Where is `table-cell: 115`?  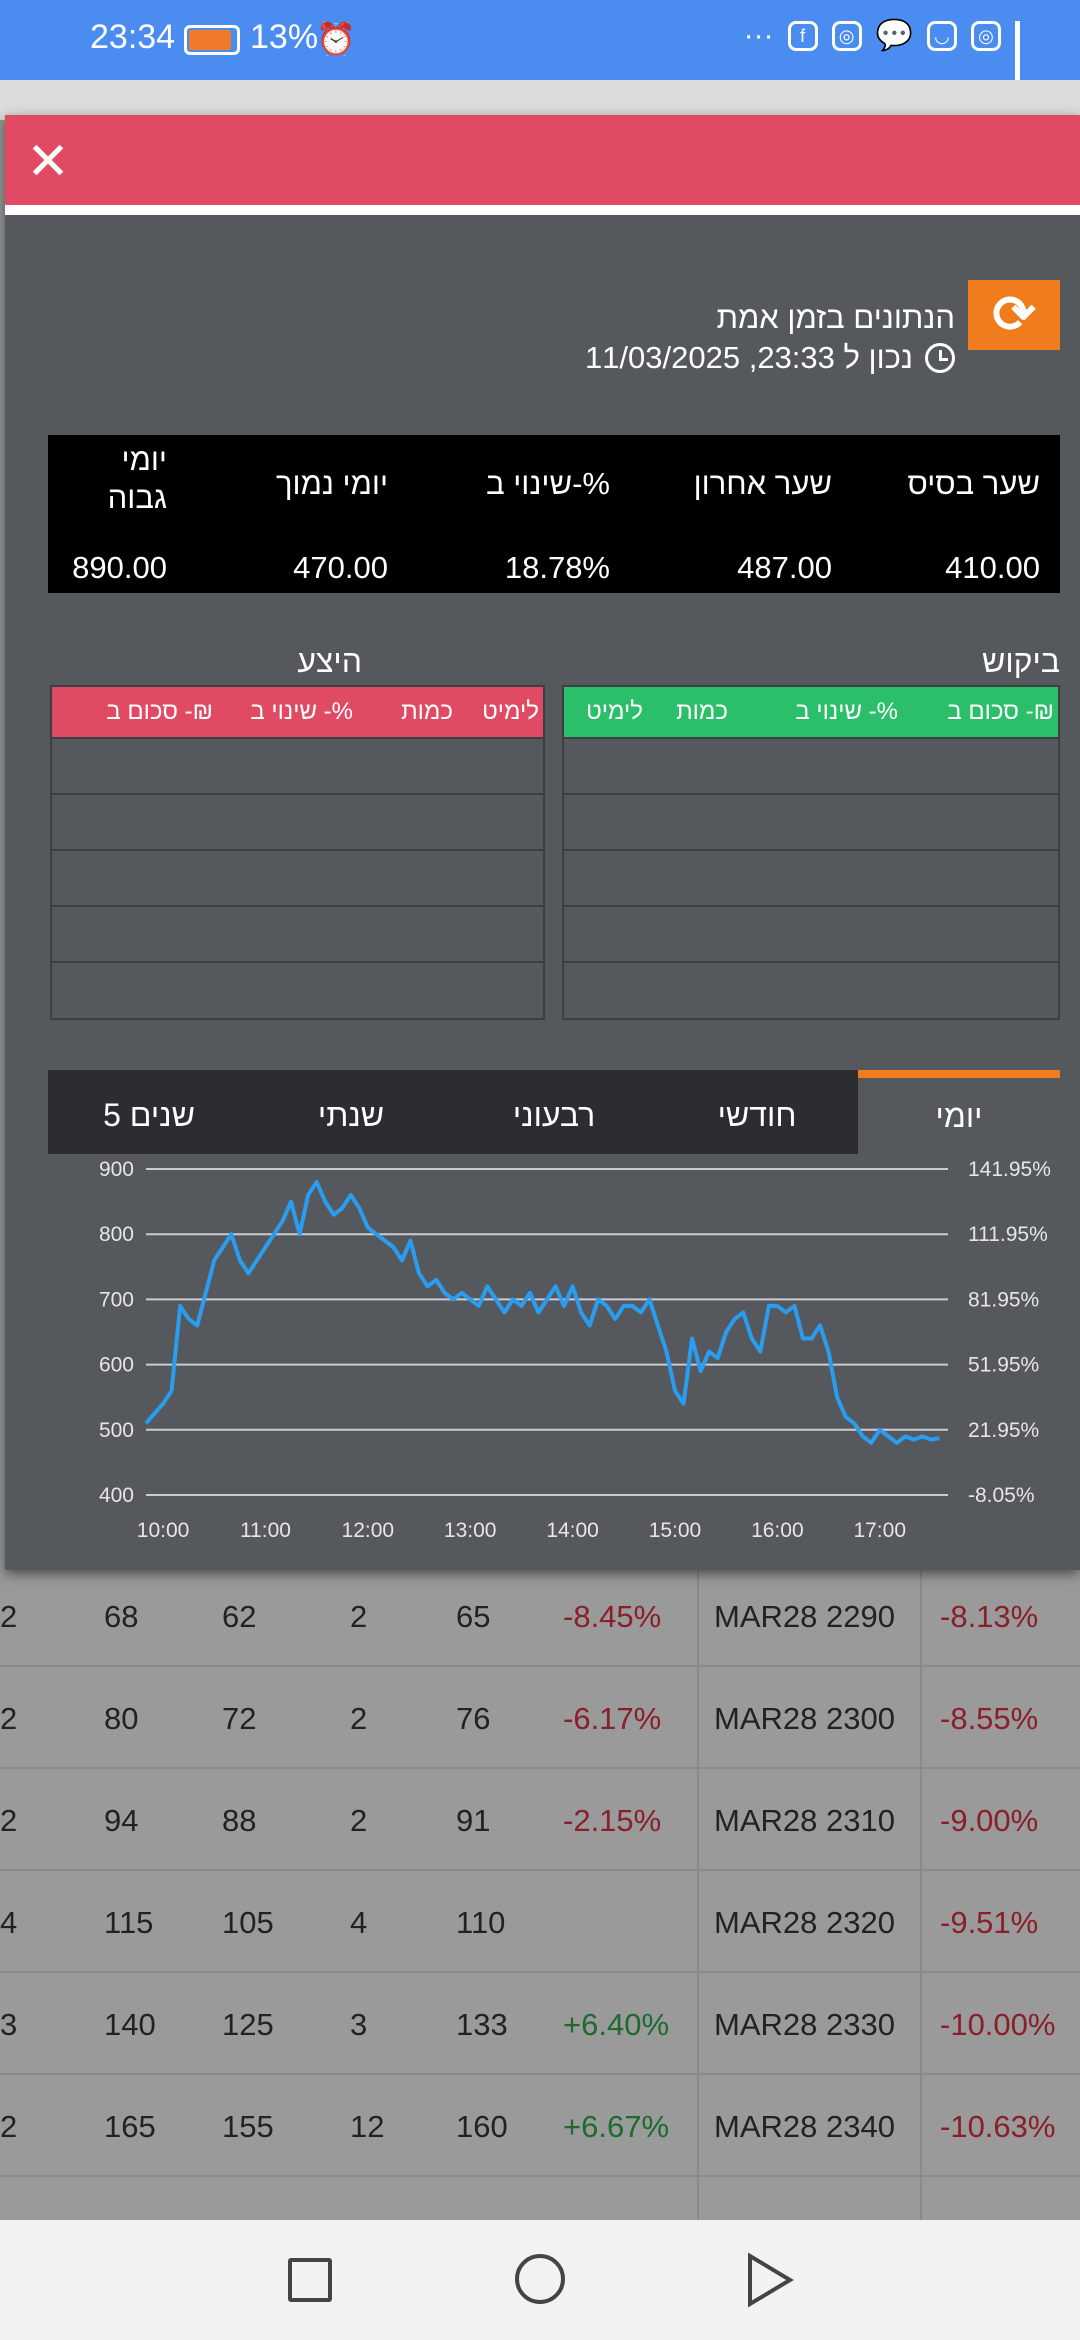
table-cell: 115 is located at coordinates (129, 1922).